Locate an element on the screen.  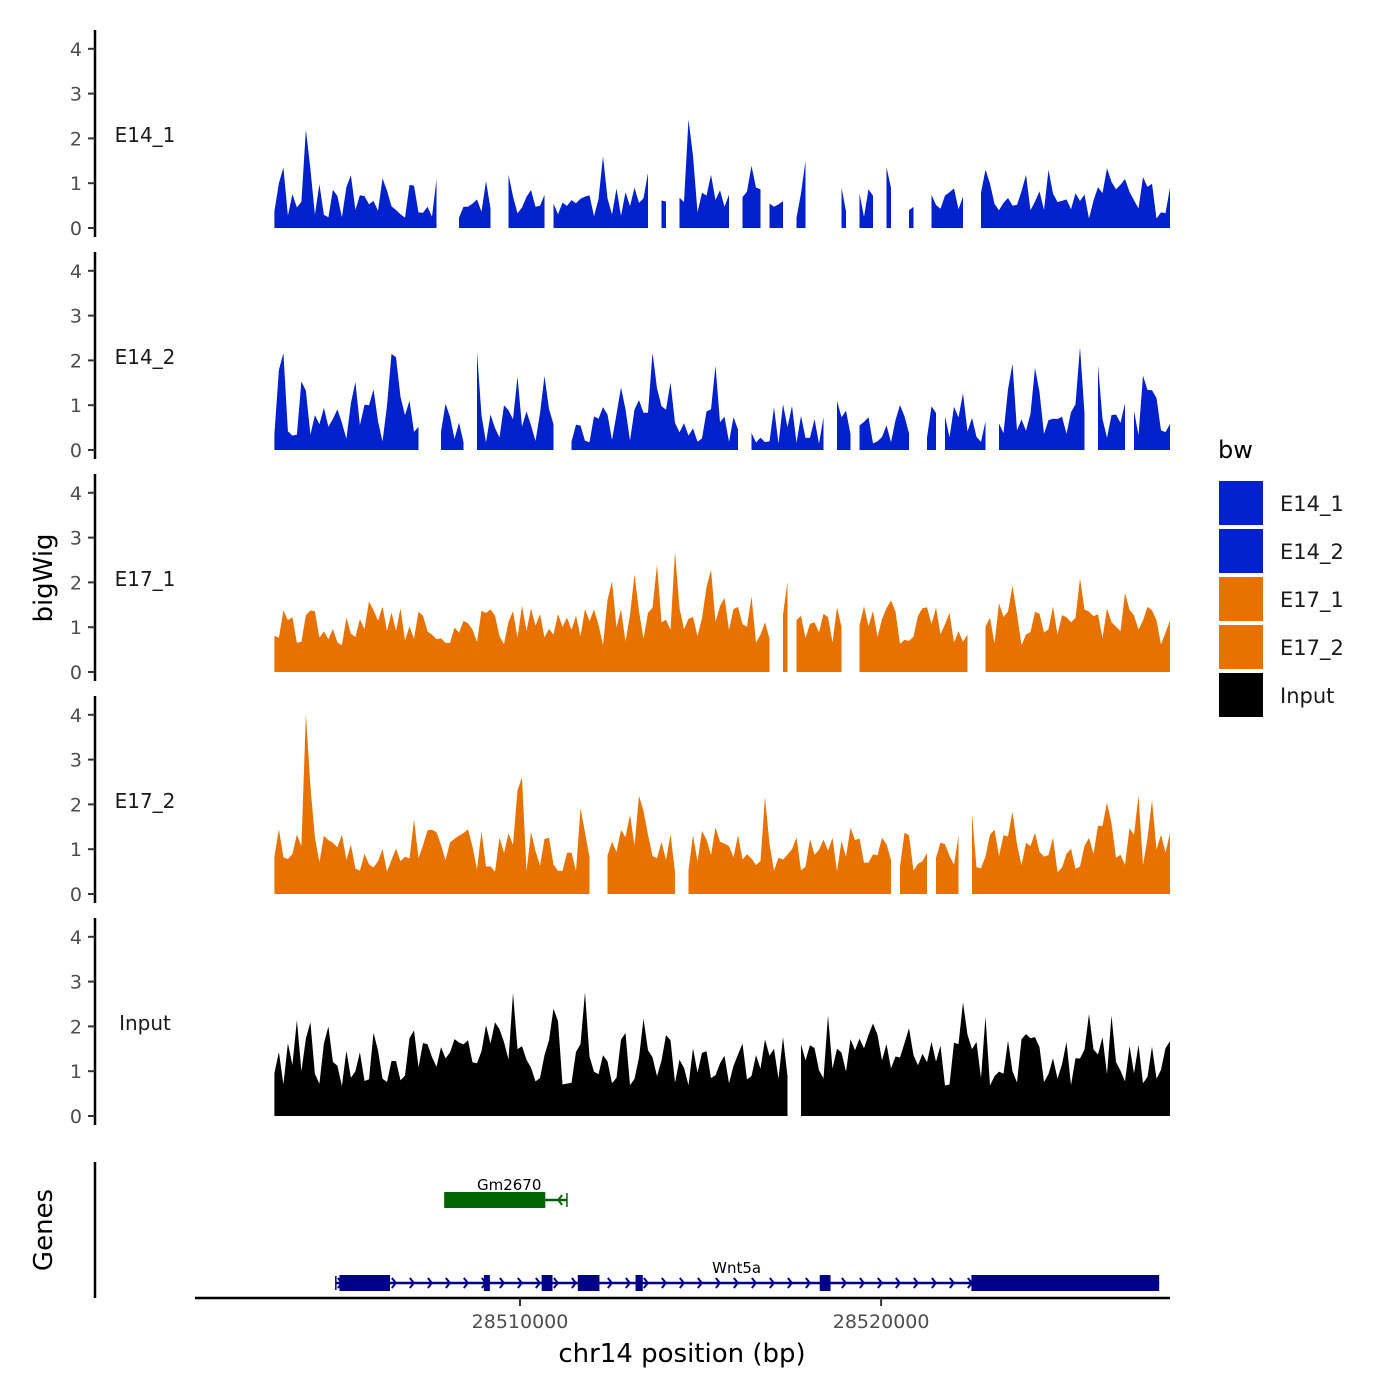
track-input: 0 1 2 3 4 Input is located at coordinates (620, 1023).